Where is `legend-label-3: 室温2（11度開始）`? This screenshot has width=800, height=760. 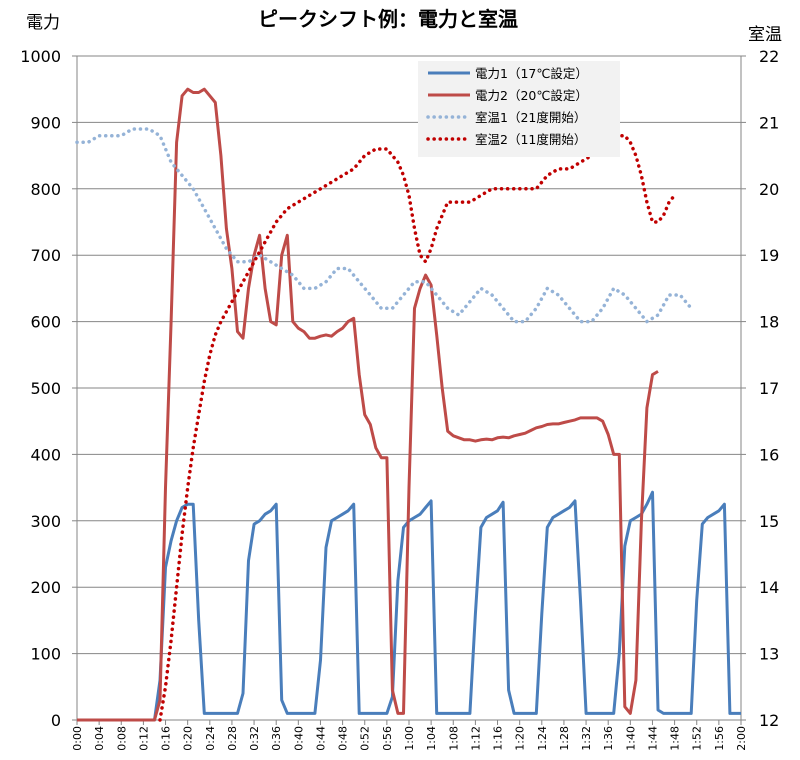 legend-label-3: 室温2（11度開始） is located at coordinates (530, 139).